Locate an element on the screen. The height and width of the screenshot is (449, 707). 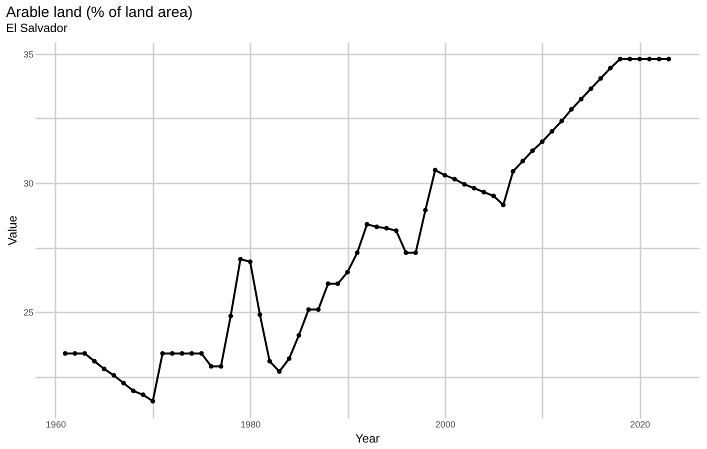
x-tick-label: 1980 is located at coordinates (250, 425).